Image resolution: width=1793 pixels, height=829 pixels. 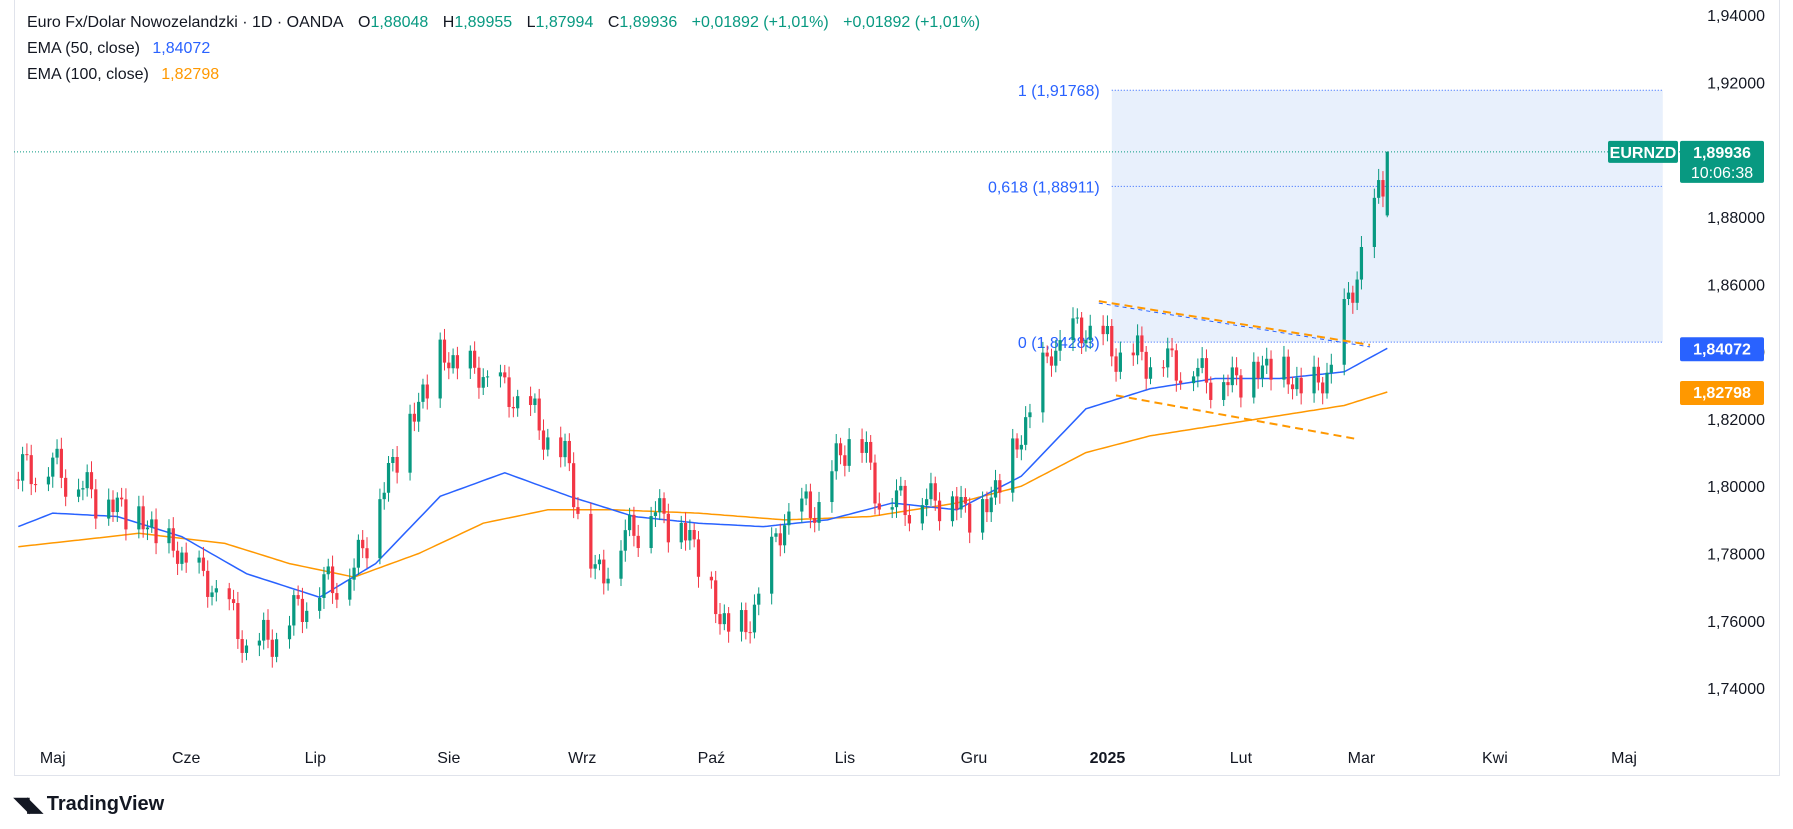 What do you see at coordinates (1234, 323) in the screenshot?
I see `channel-upper-line` at bounding box center [1234, 323].